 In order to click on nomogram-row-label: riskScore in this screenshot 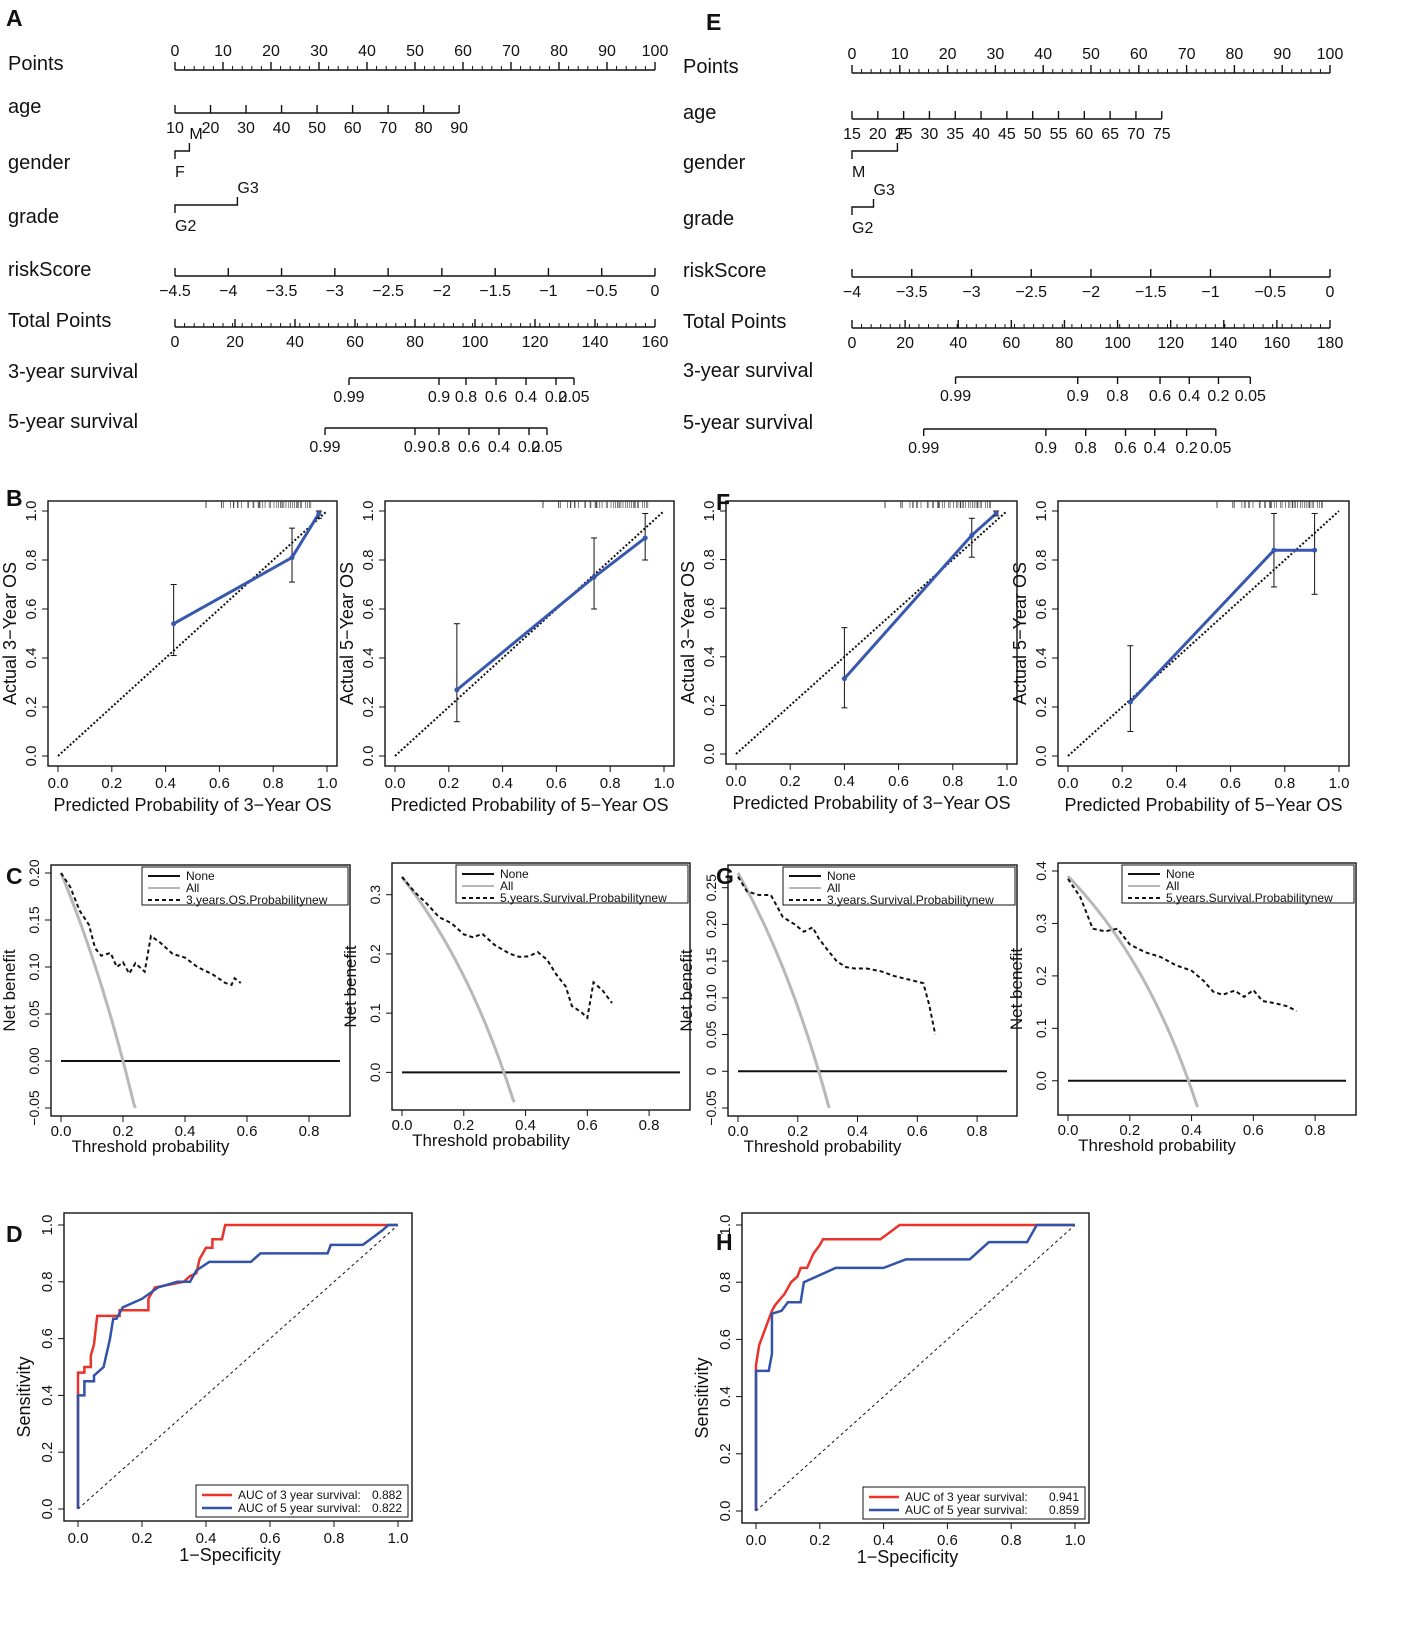, I will do `click(49, 270)`.